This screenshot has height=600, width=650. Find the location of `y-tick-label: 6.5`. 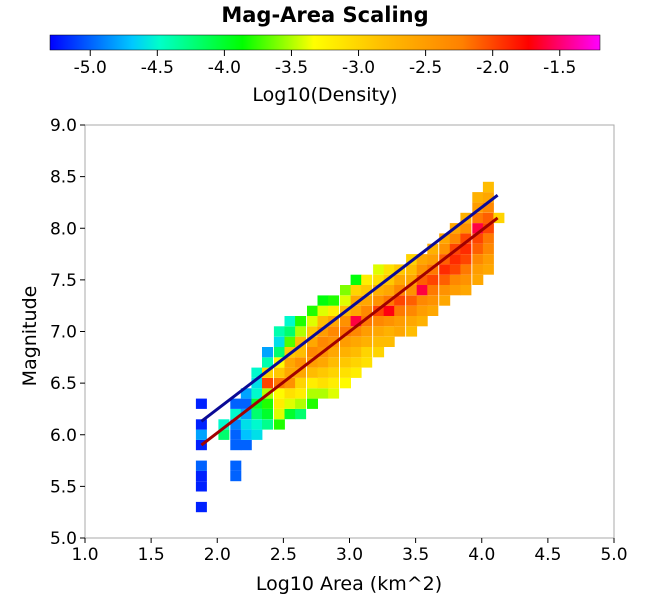

y-tick-label: 6.5 is located at coordinates (63, 384).